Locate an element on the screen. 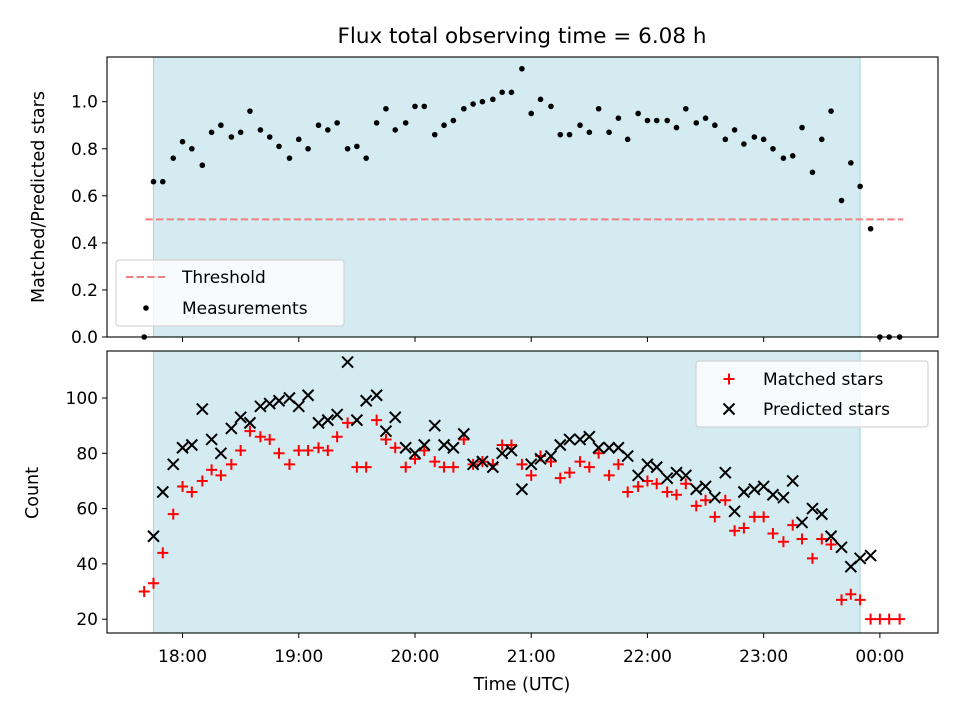 This screenshot has height=724, width=960. y-tick-label: 0.0 is located at coordinates (84, 338).